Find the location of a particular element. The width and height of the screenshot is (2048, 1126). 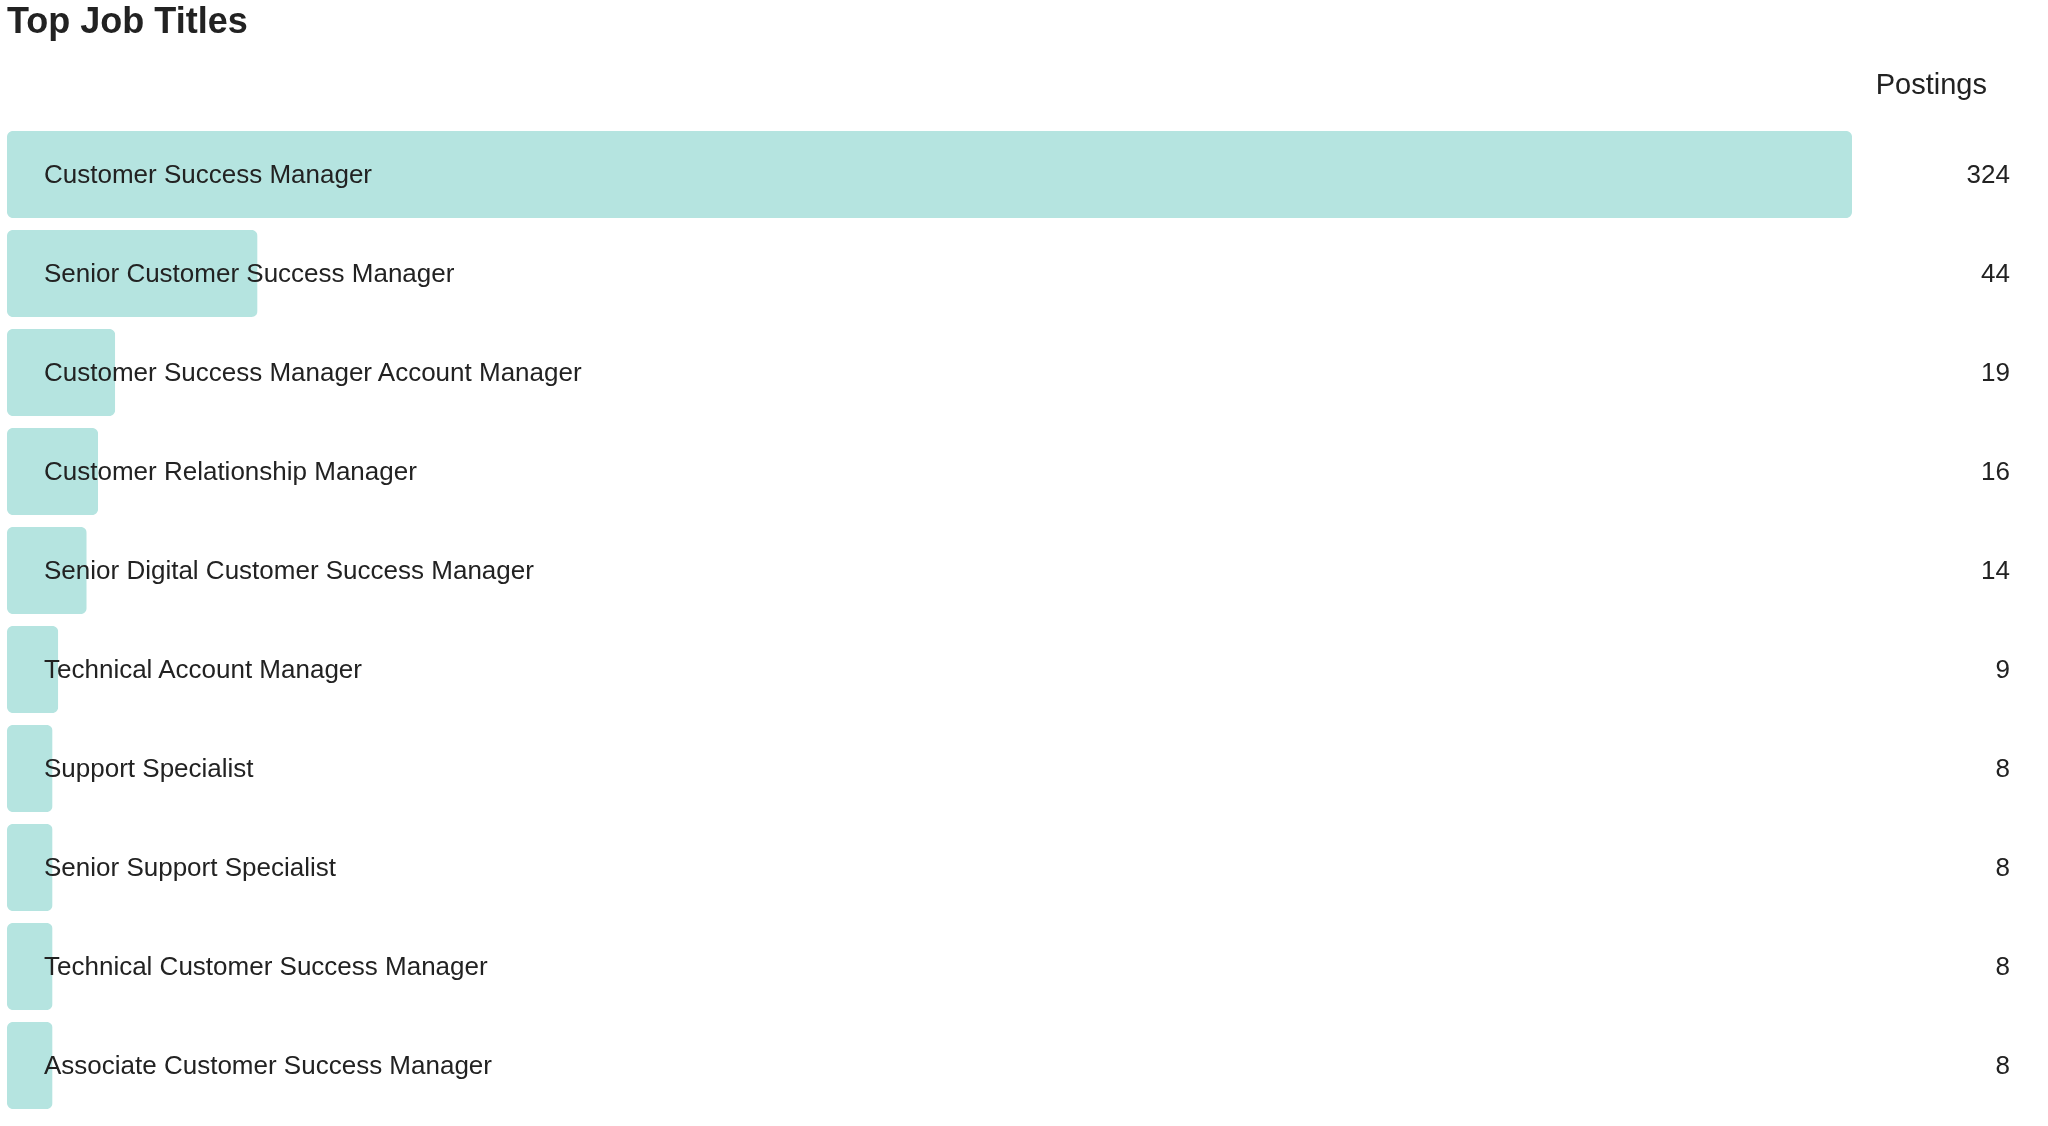

y-tick-label: Customer Success Manager Account Manager is located at coordinates (313, 371).